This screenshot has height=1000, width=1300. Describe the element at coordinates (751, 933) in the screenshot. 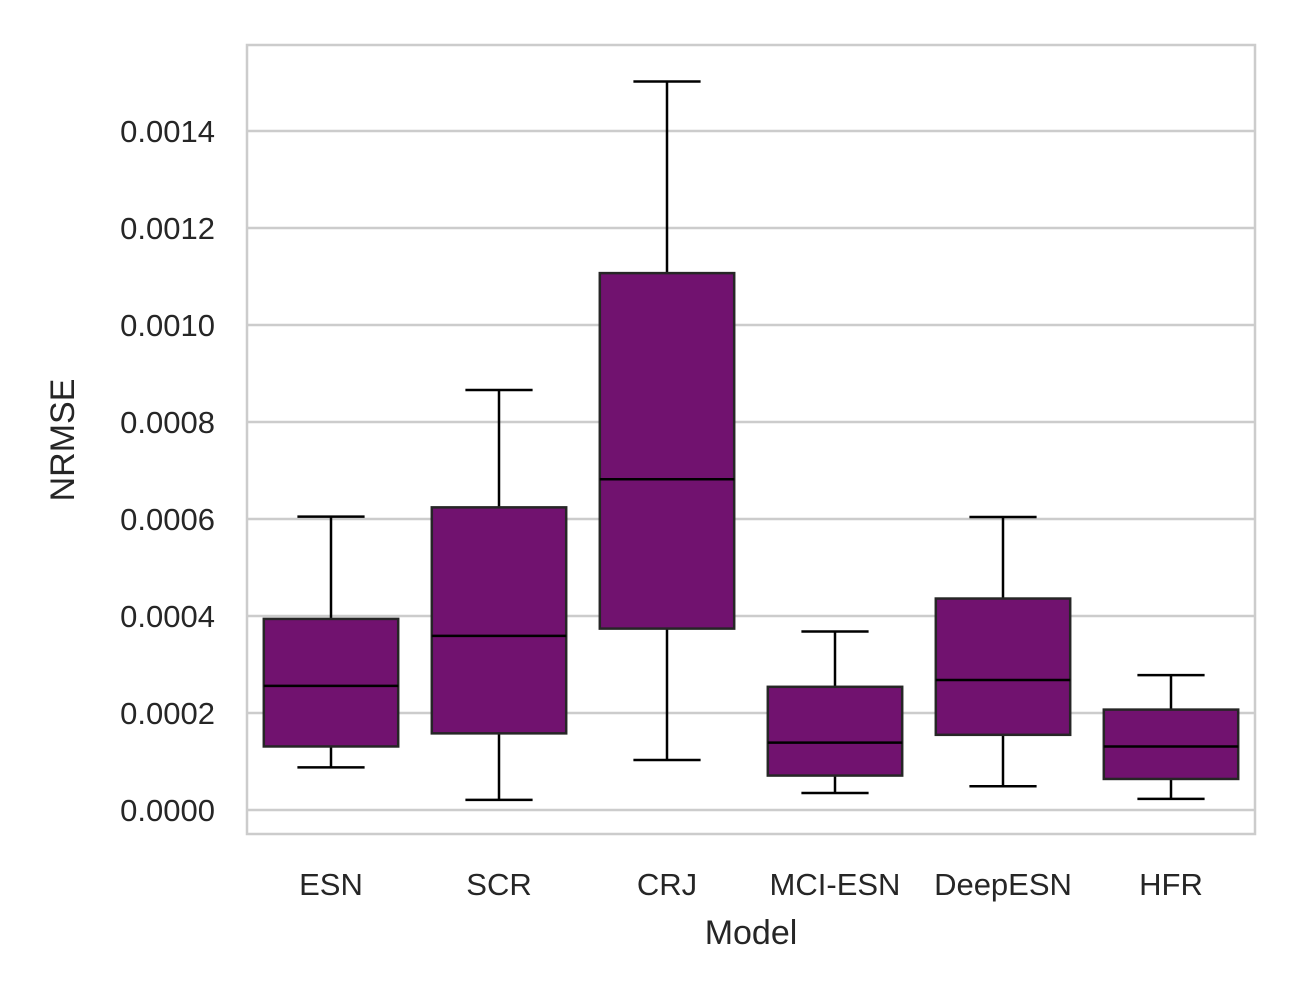

I see `x-axis-label: Model` at that location.